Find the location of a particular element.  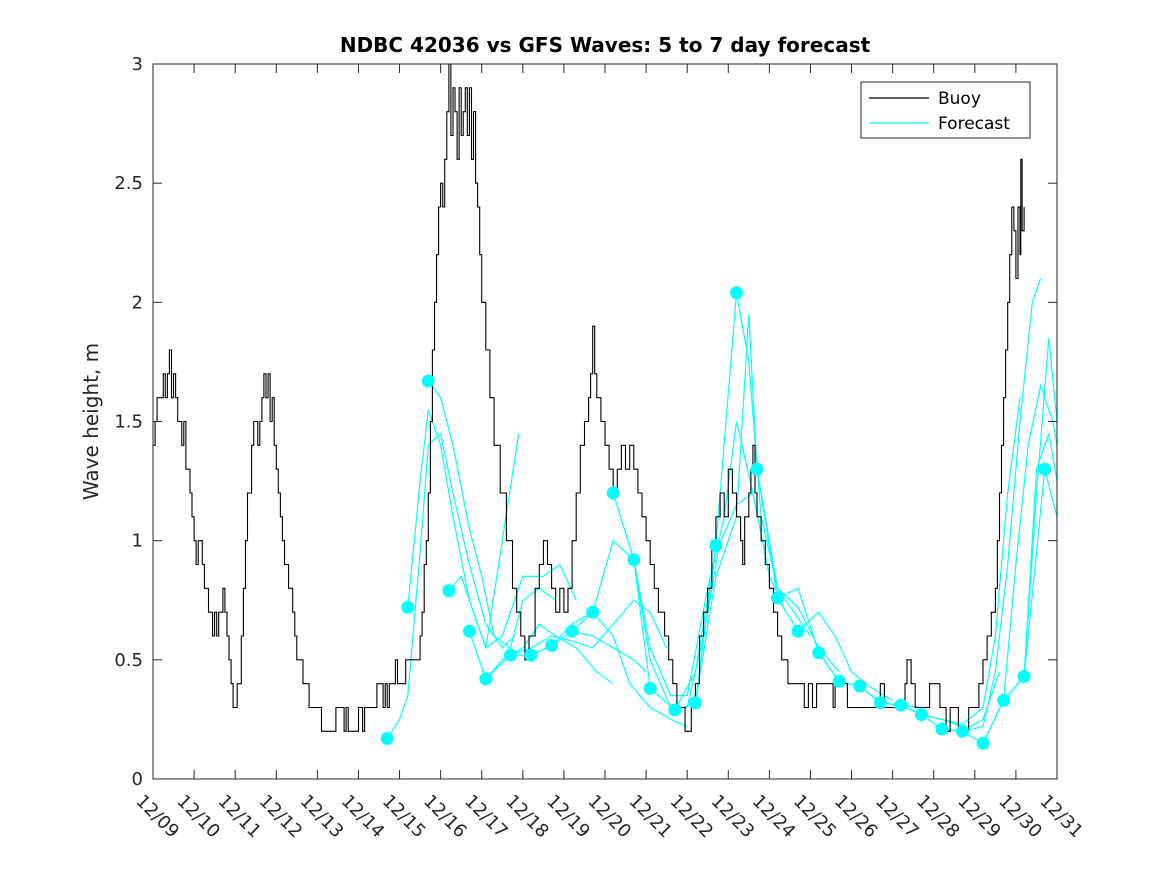

y-axis-label: Wave height, m is located at coordinates (91, 421).